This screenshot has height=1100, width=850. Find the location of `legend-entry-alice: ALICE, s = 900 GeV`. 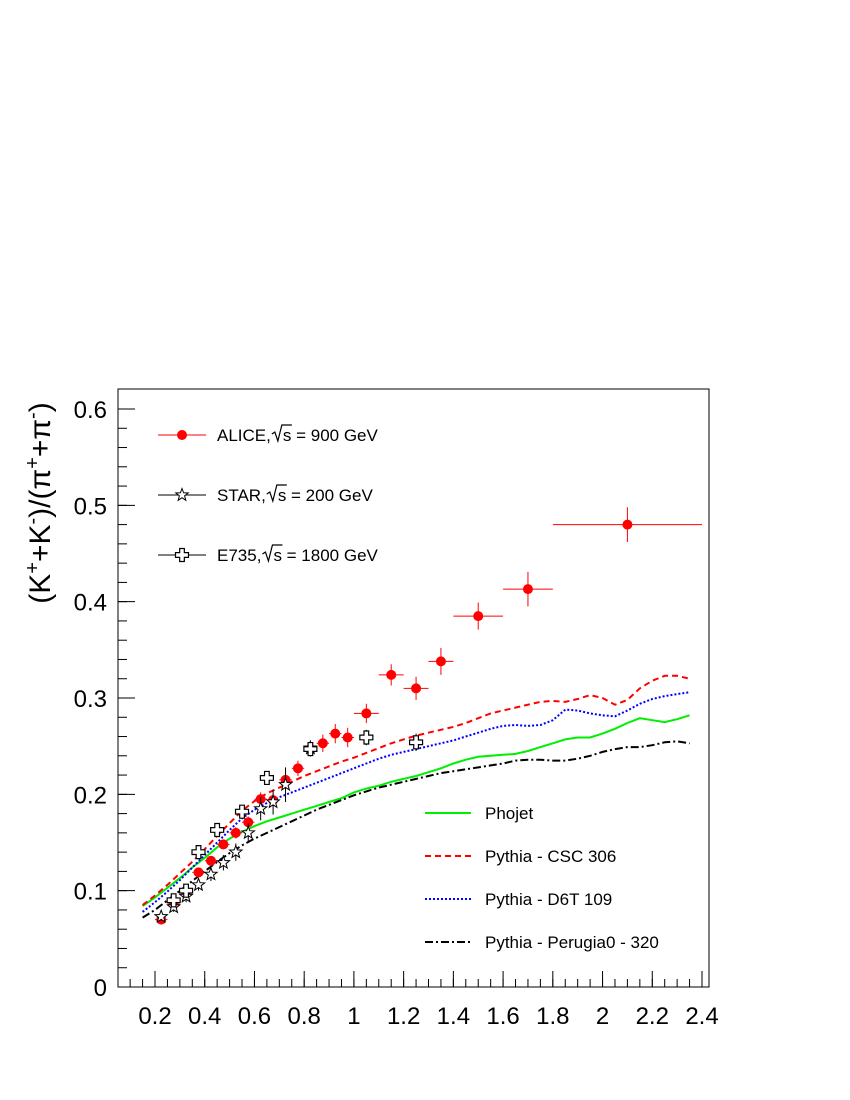

legend-entry-alice: ALICE, s = 900 GeV is located at coordinates (268, 434).